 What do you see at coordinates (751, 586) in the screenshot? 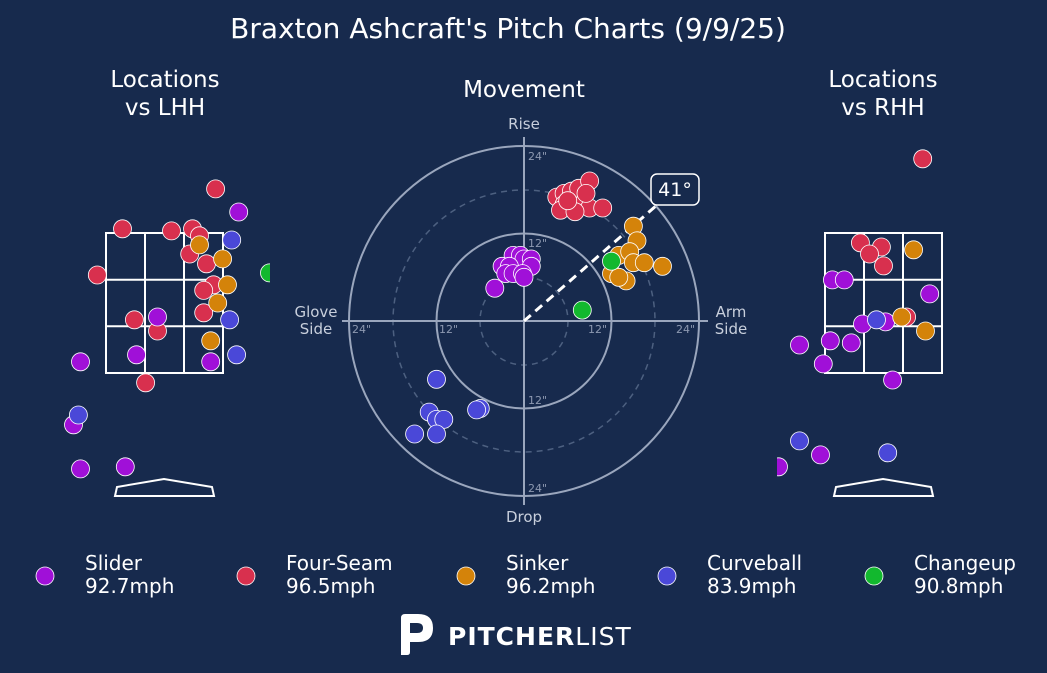
I see `legend-speed-curveball: 83.9mph` at bounding box center [751, 586].